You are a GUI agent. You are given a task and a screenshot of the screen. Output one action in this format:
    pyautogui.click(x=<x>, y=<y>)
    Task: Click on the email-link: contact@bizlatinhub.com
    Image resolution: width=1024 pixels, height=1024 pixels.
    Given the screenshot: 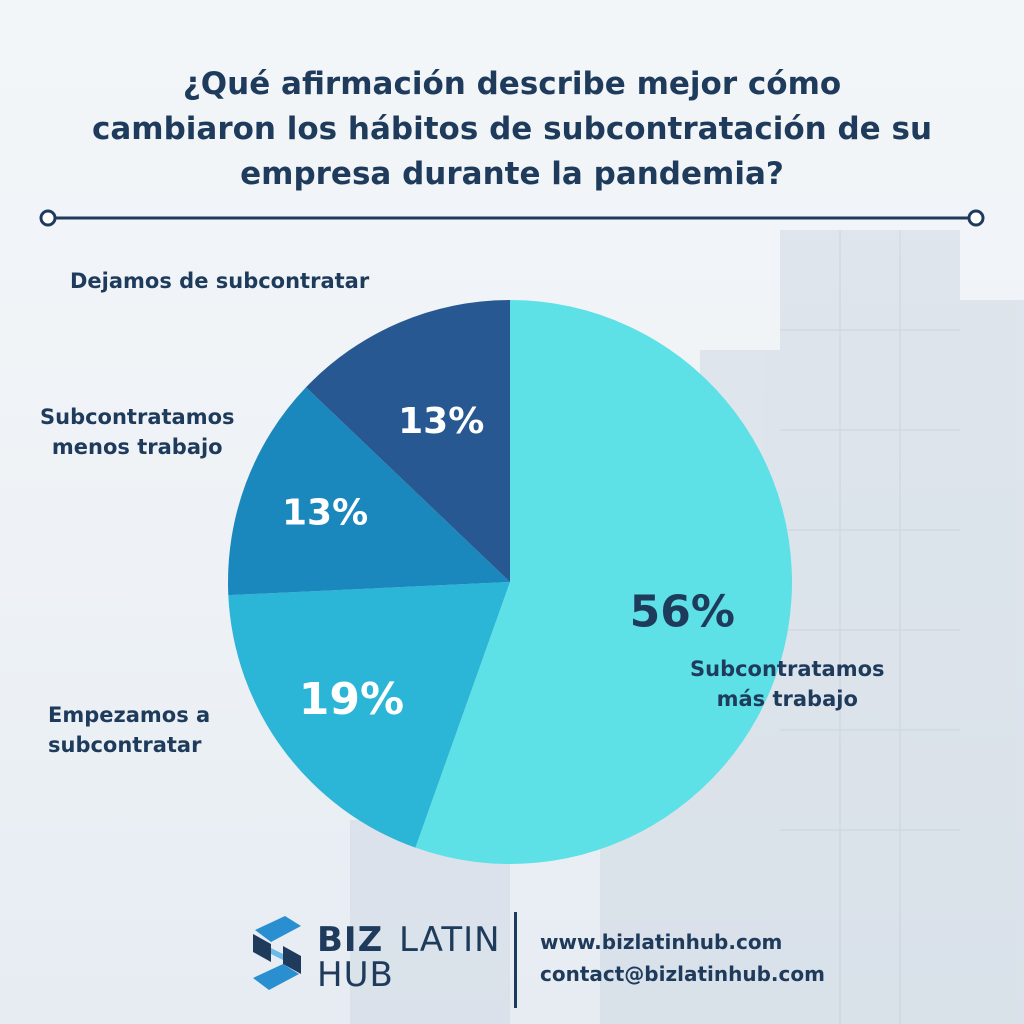 What is the action you would take?
    pyautogui.click(x=682, y=974)
    